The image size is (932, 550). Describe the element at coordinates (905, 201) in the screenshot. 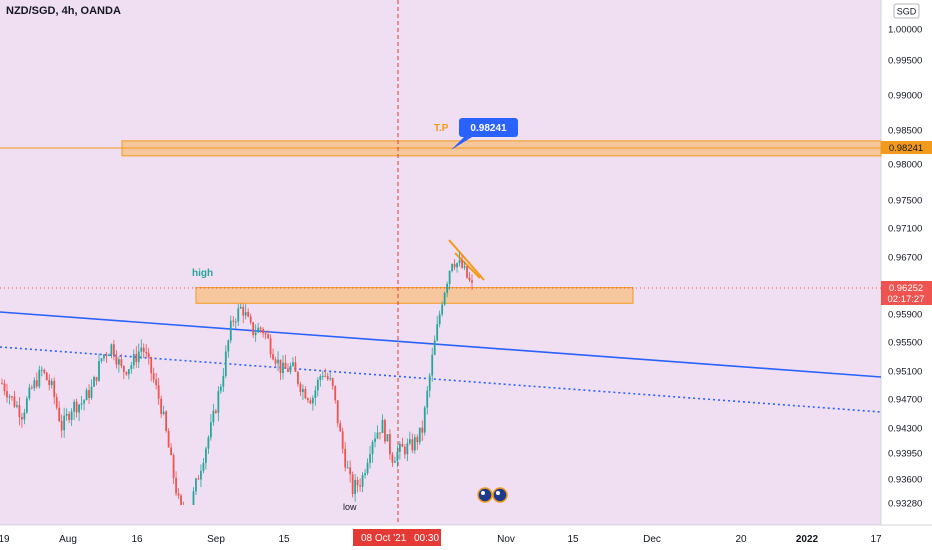

I see `y-tick-label: 0.97500` at that location.